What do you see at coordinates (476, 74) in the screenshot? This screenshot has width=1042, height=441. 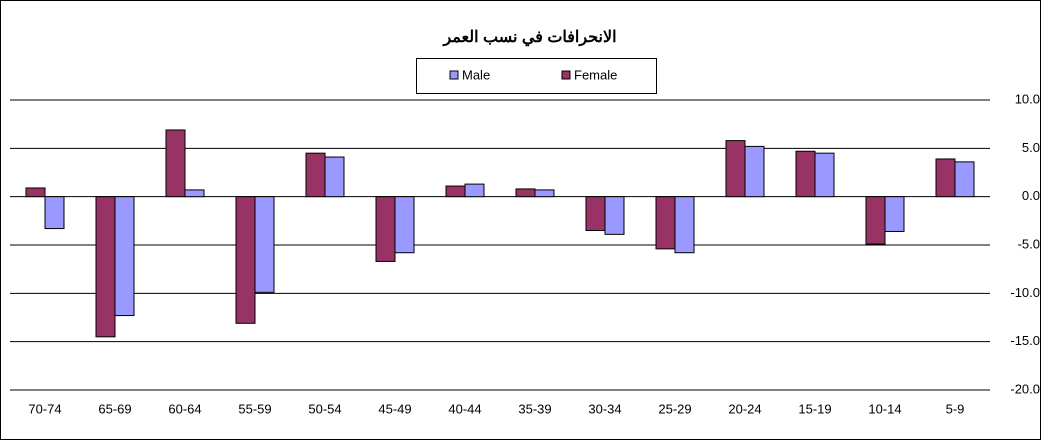 I see `legend-label: Male` at bounding box center [476, 74].